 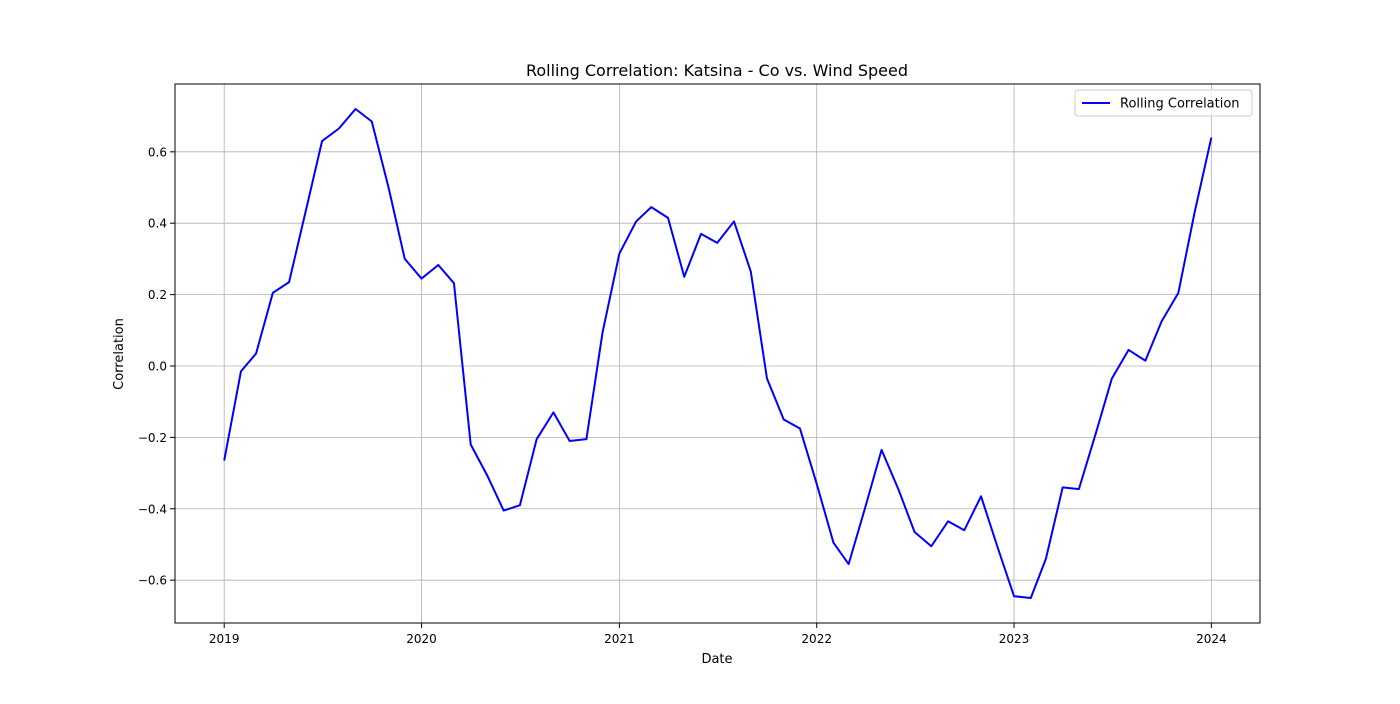 I want to click on y-axis-label: Correlation, so click(x=119, y=354).